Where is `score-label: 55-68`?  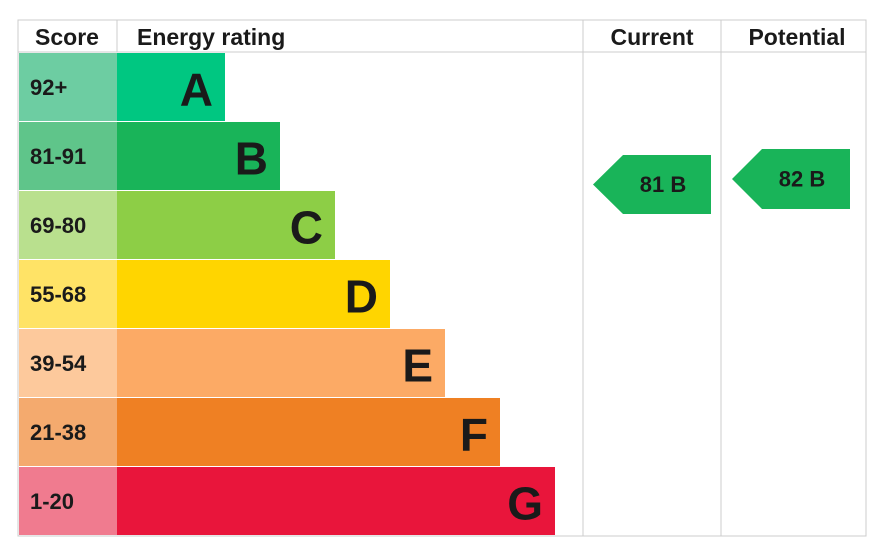
score-label: 55-68 is located at coordinates (58, 294).